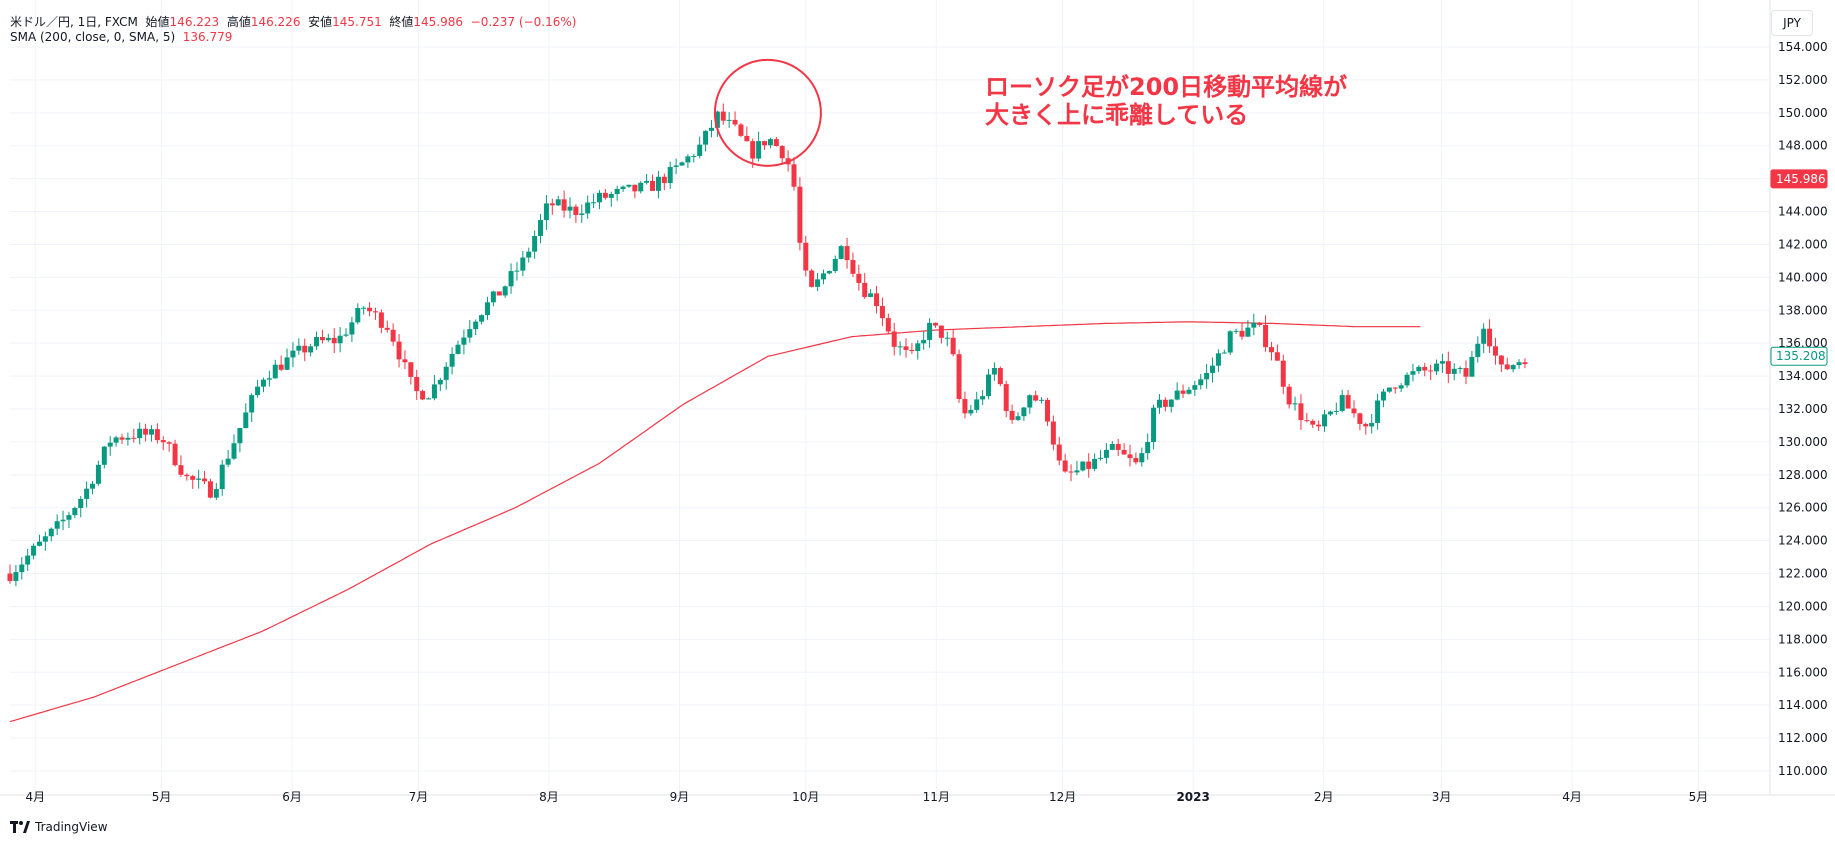 Image resolution: width=1835 pixels, height=846 pixels. Describe the element at coordinates (1803, 409) in the screenshot. I see `y-tick-label: 132.000` at that location.